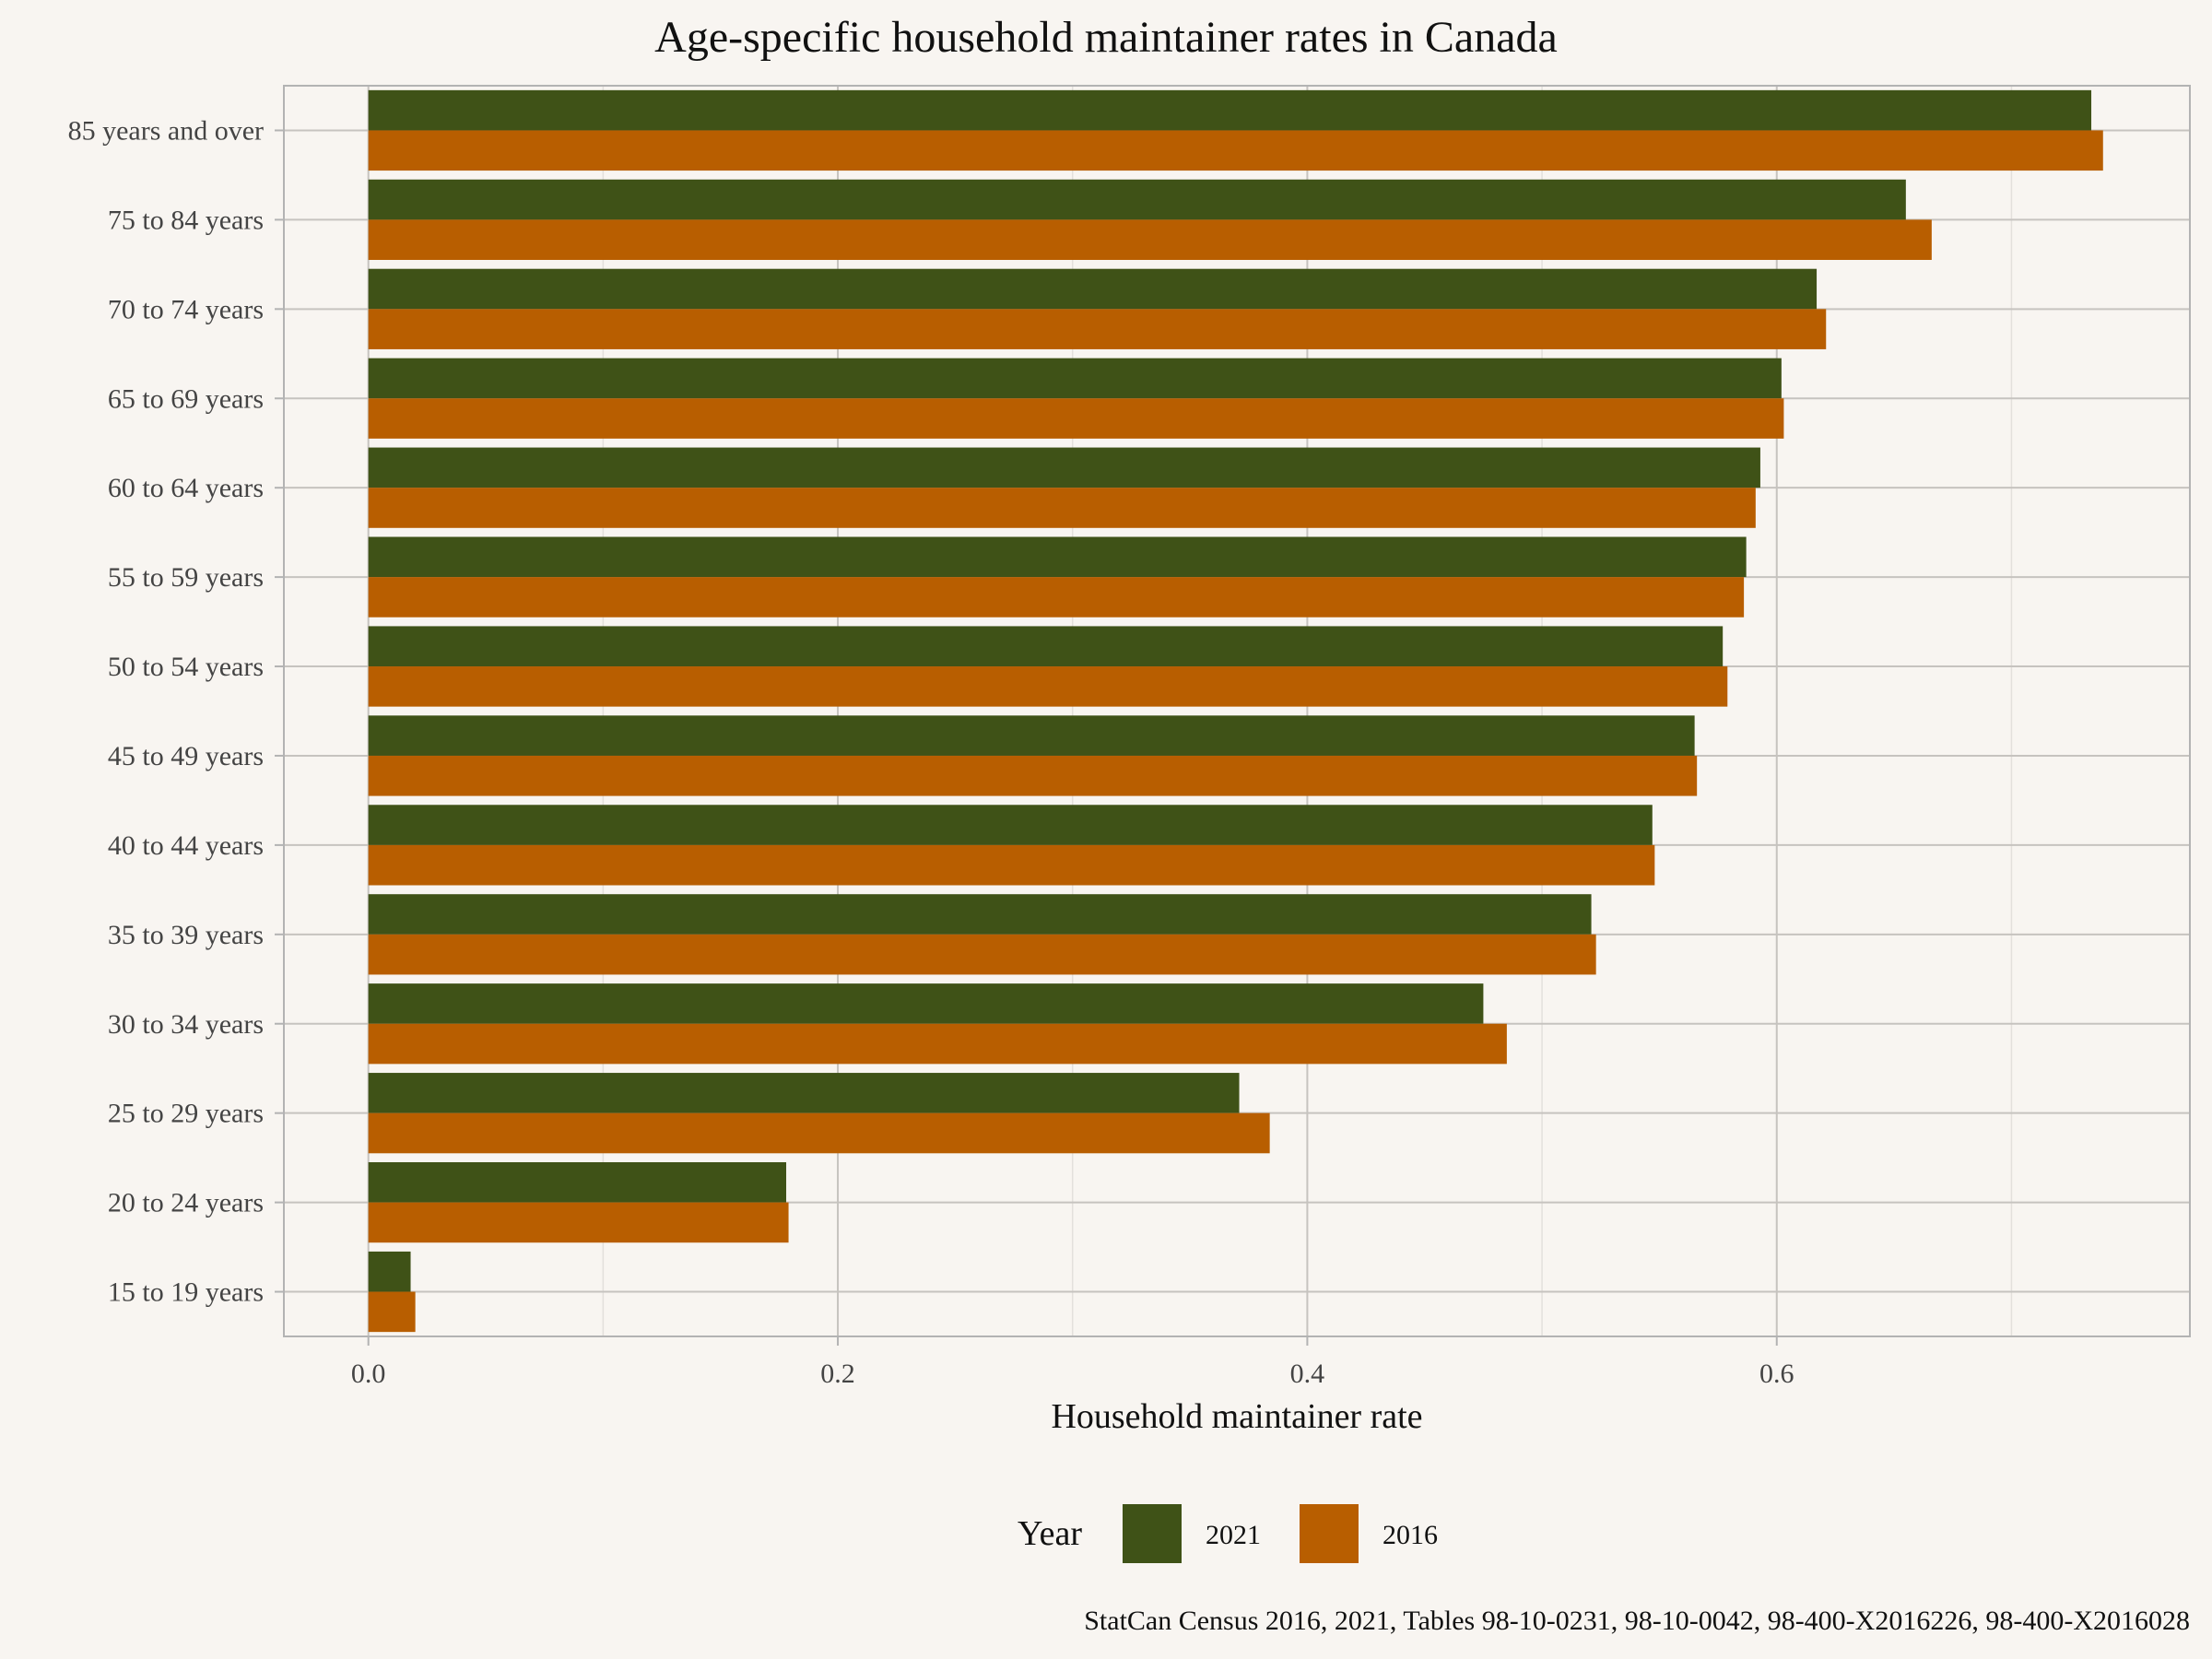  I want to click on y-tick-label: 40 to 44 years, so click(186, 845).